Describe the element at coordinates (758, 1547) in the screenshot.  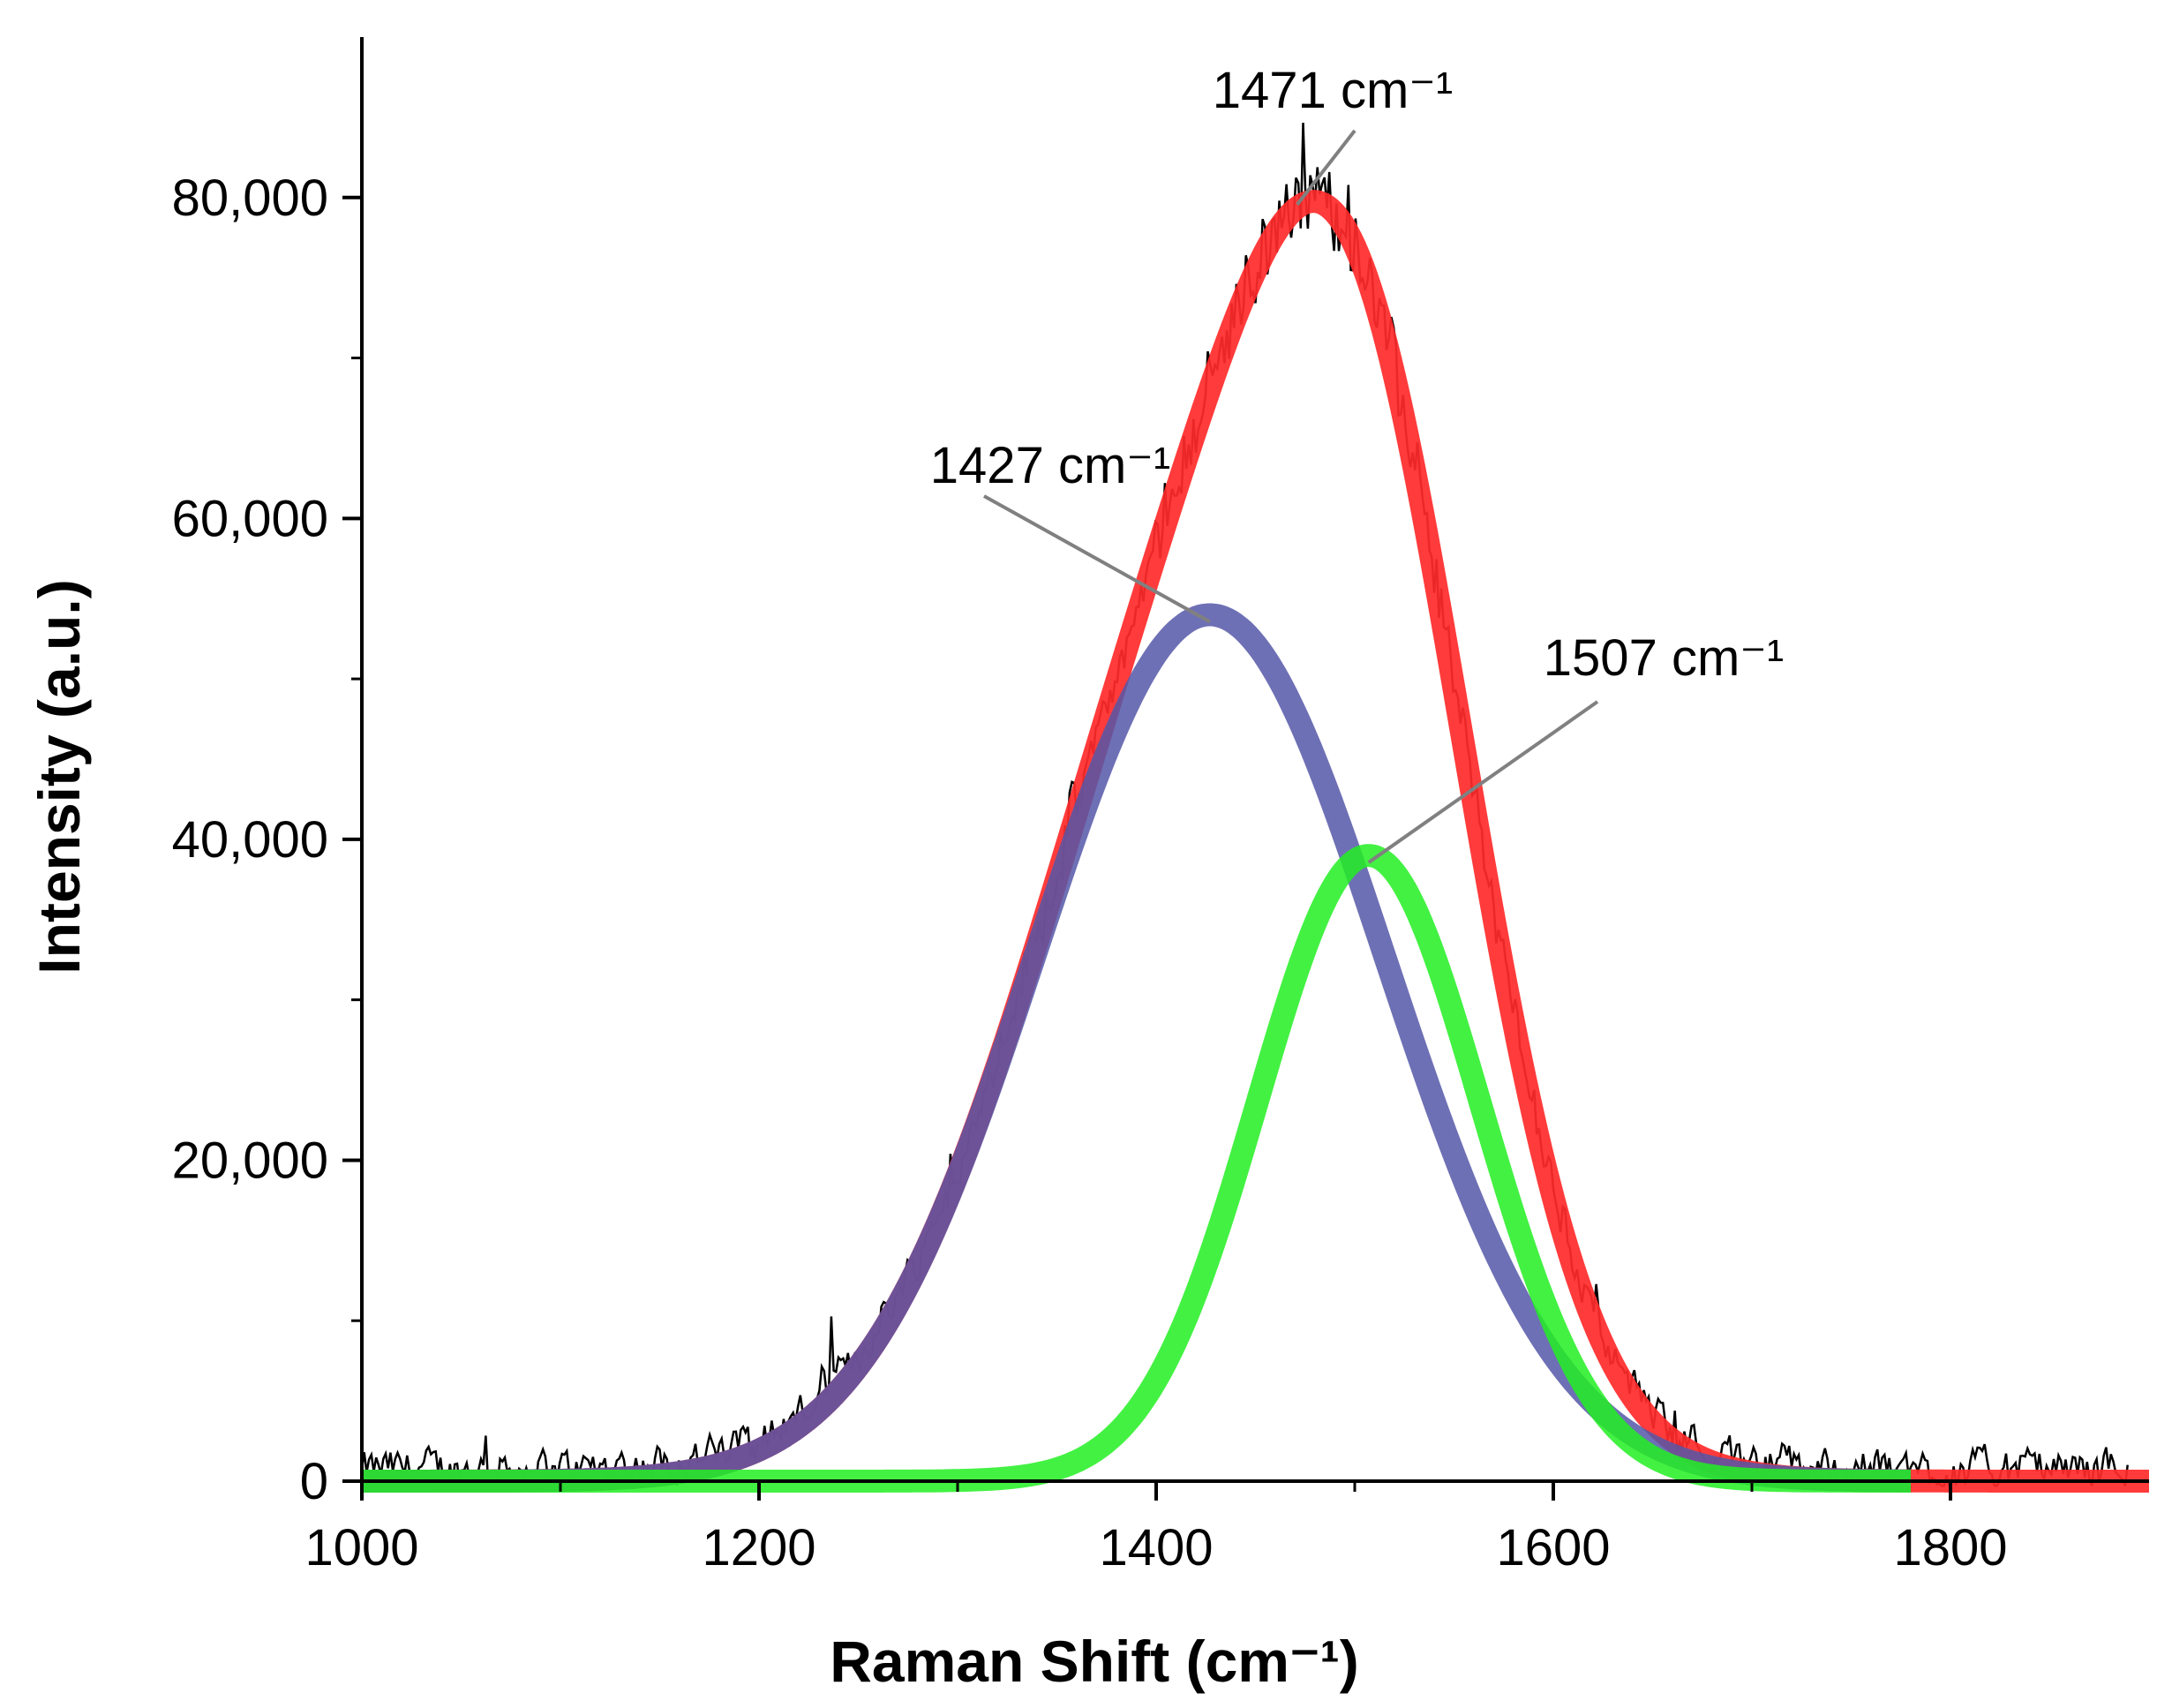
I see `x-tick-label: 1200` at that location.